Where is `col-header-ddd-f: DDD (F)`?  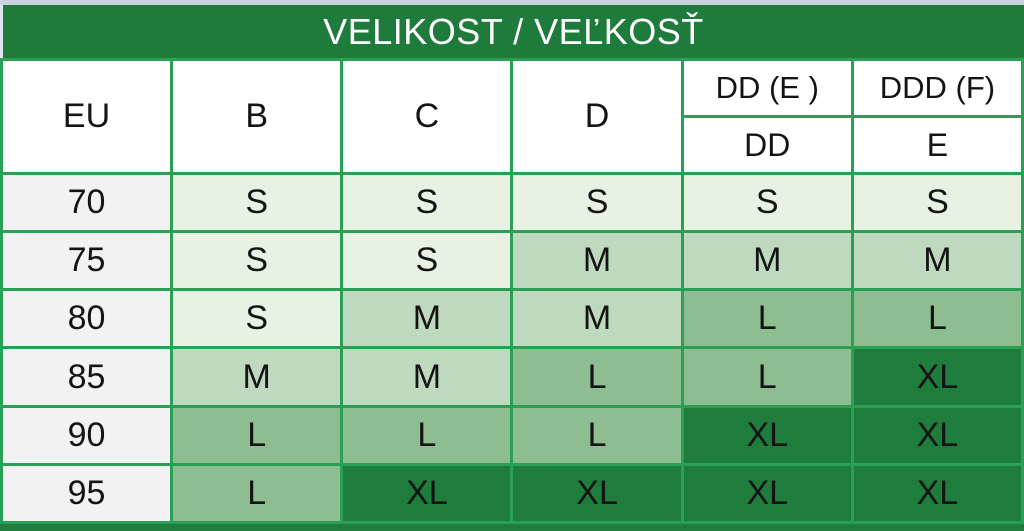 col-header-ddd-f: DDD (F) is located at coordinates (937, 88).